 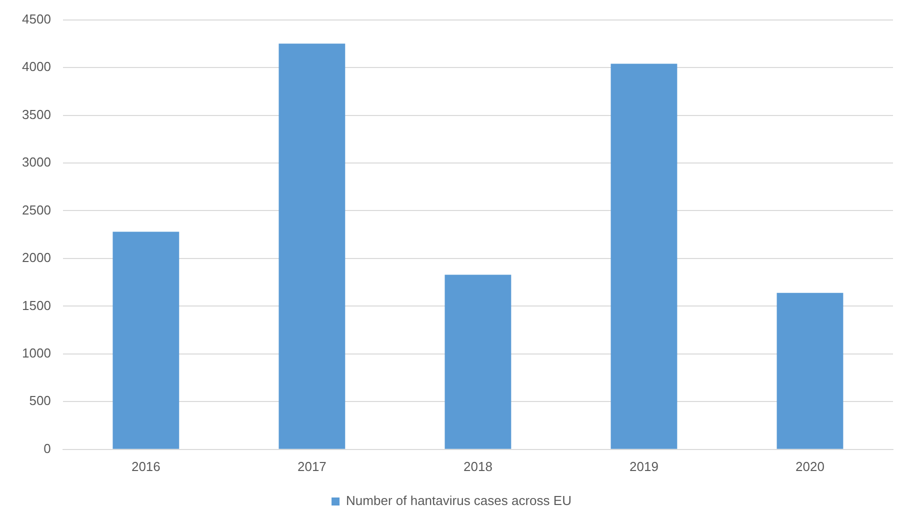 What do you see at coordinates (36, 162) in the screenshot?
I see `y-tick-label: 3000` at bounding box center [36, 162].